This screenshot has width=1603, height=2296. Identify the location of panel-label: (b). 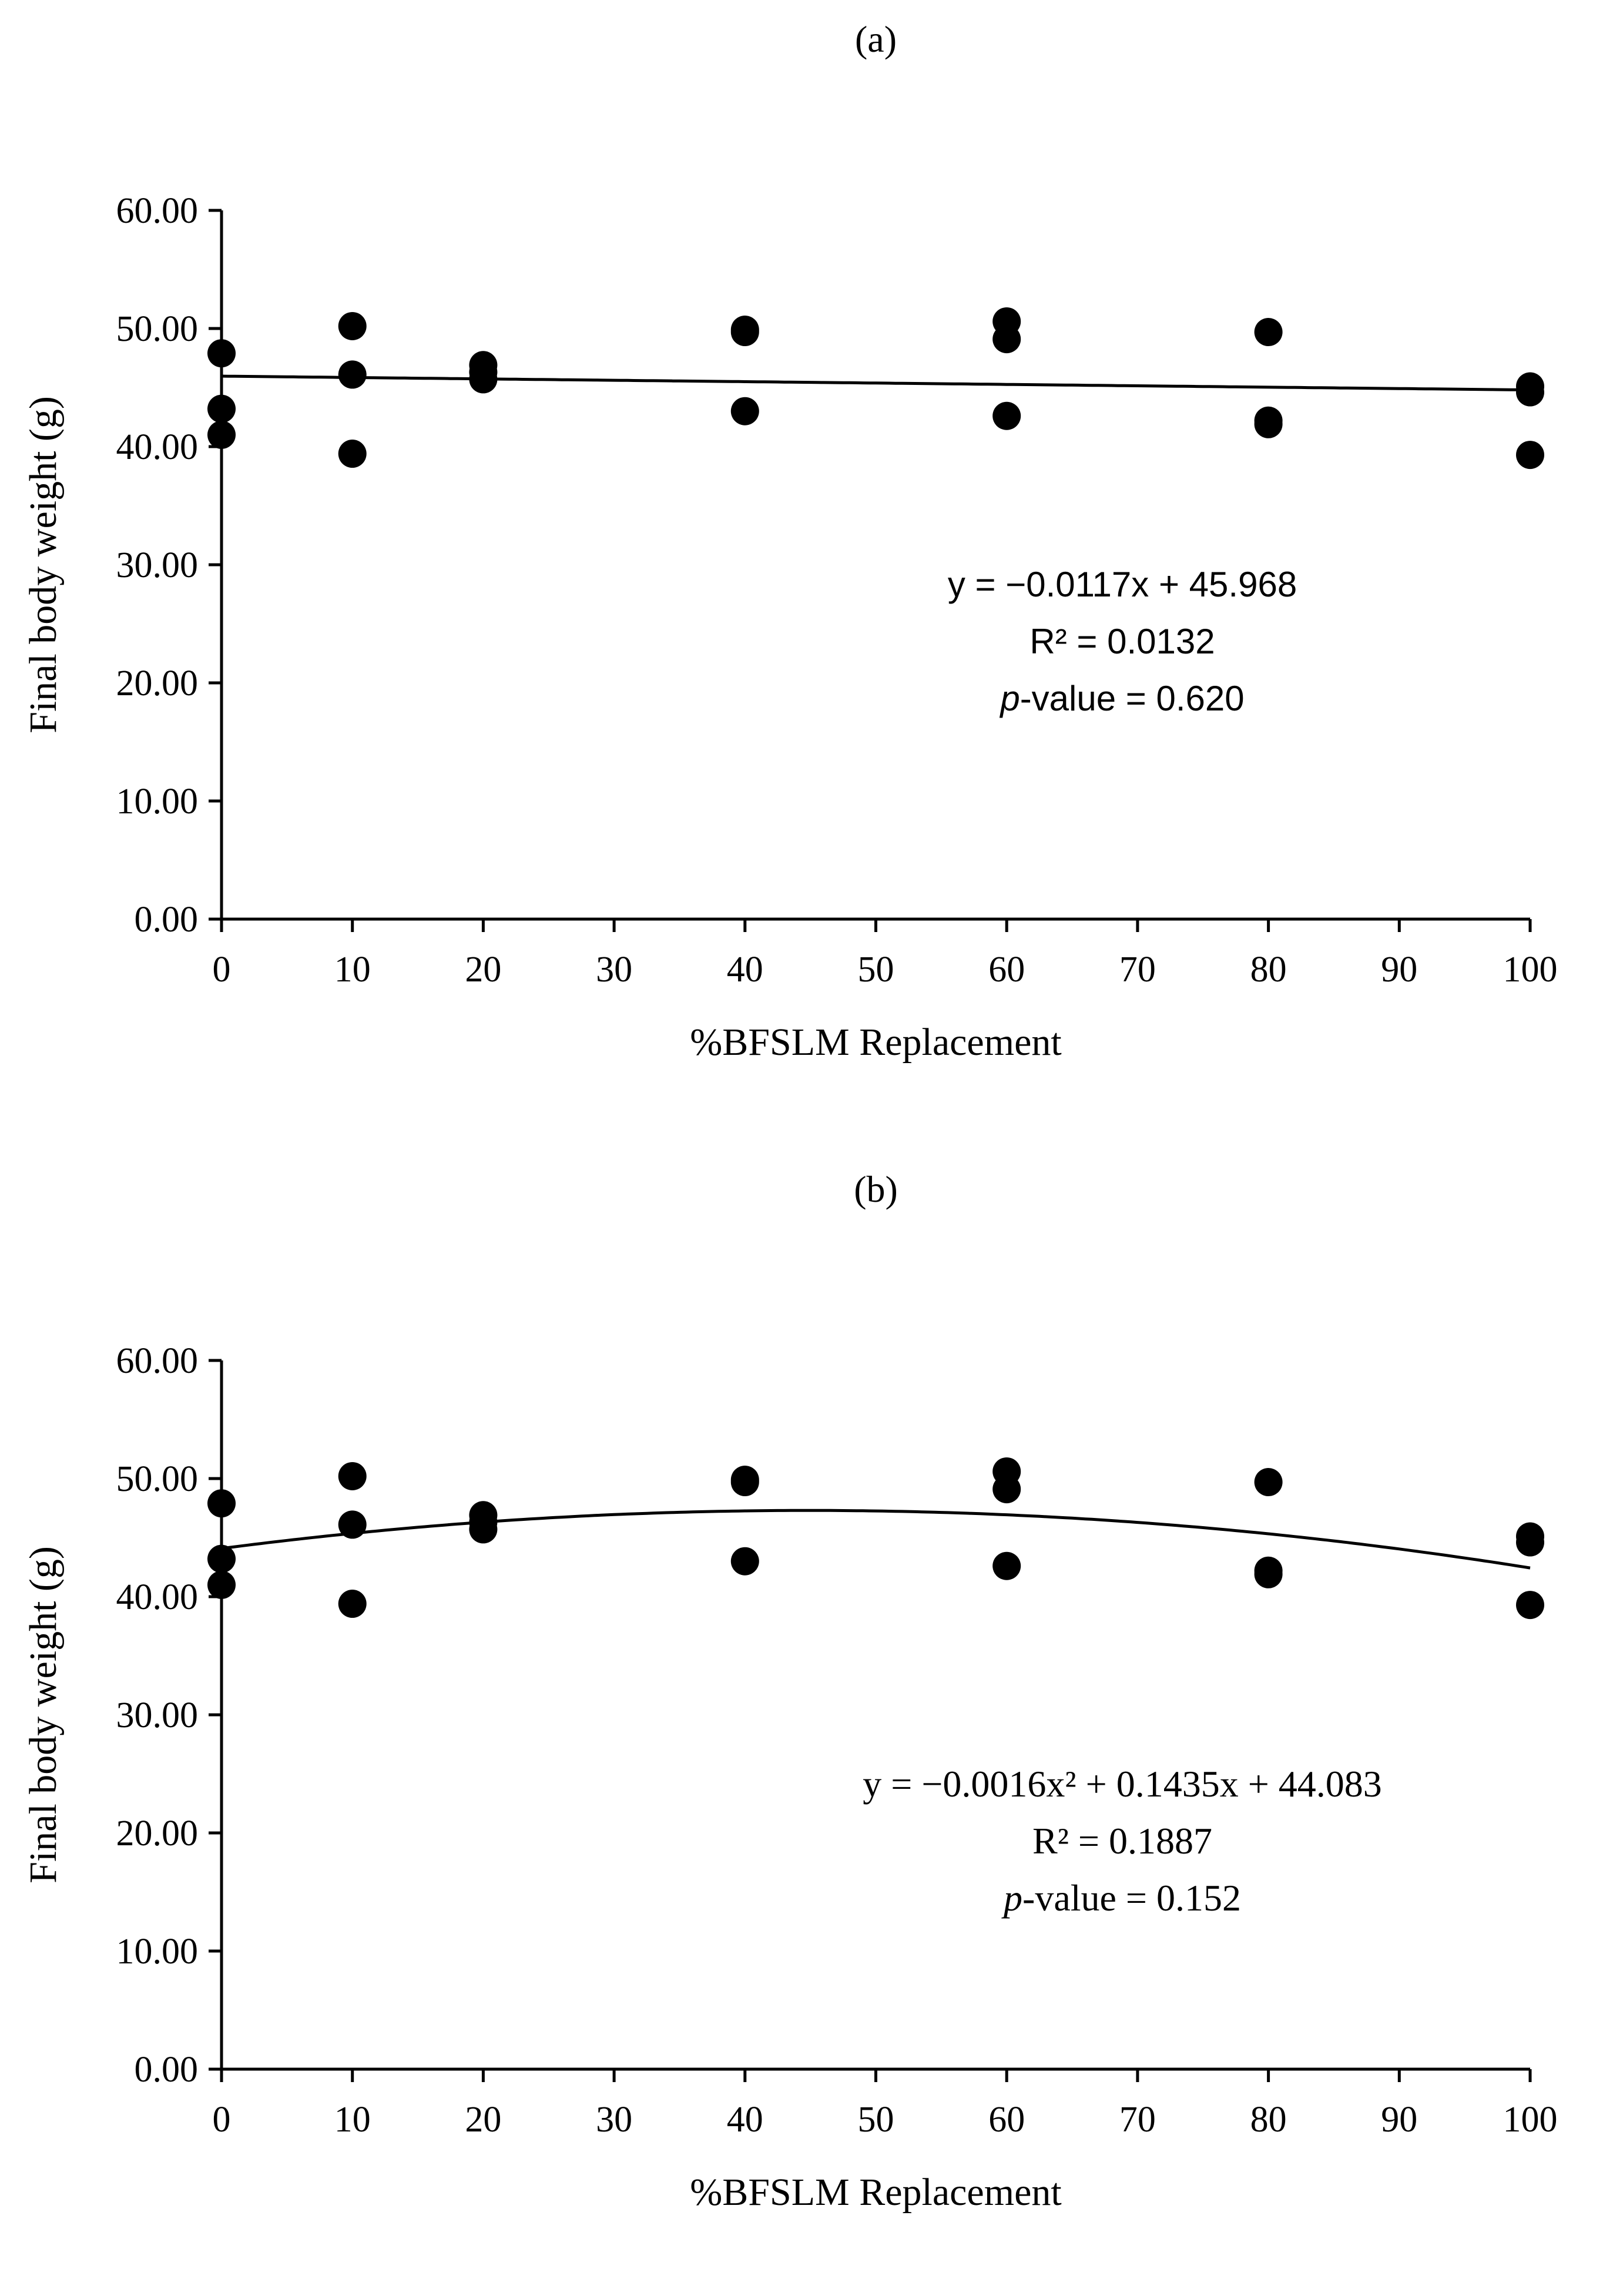
(876, 1189).